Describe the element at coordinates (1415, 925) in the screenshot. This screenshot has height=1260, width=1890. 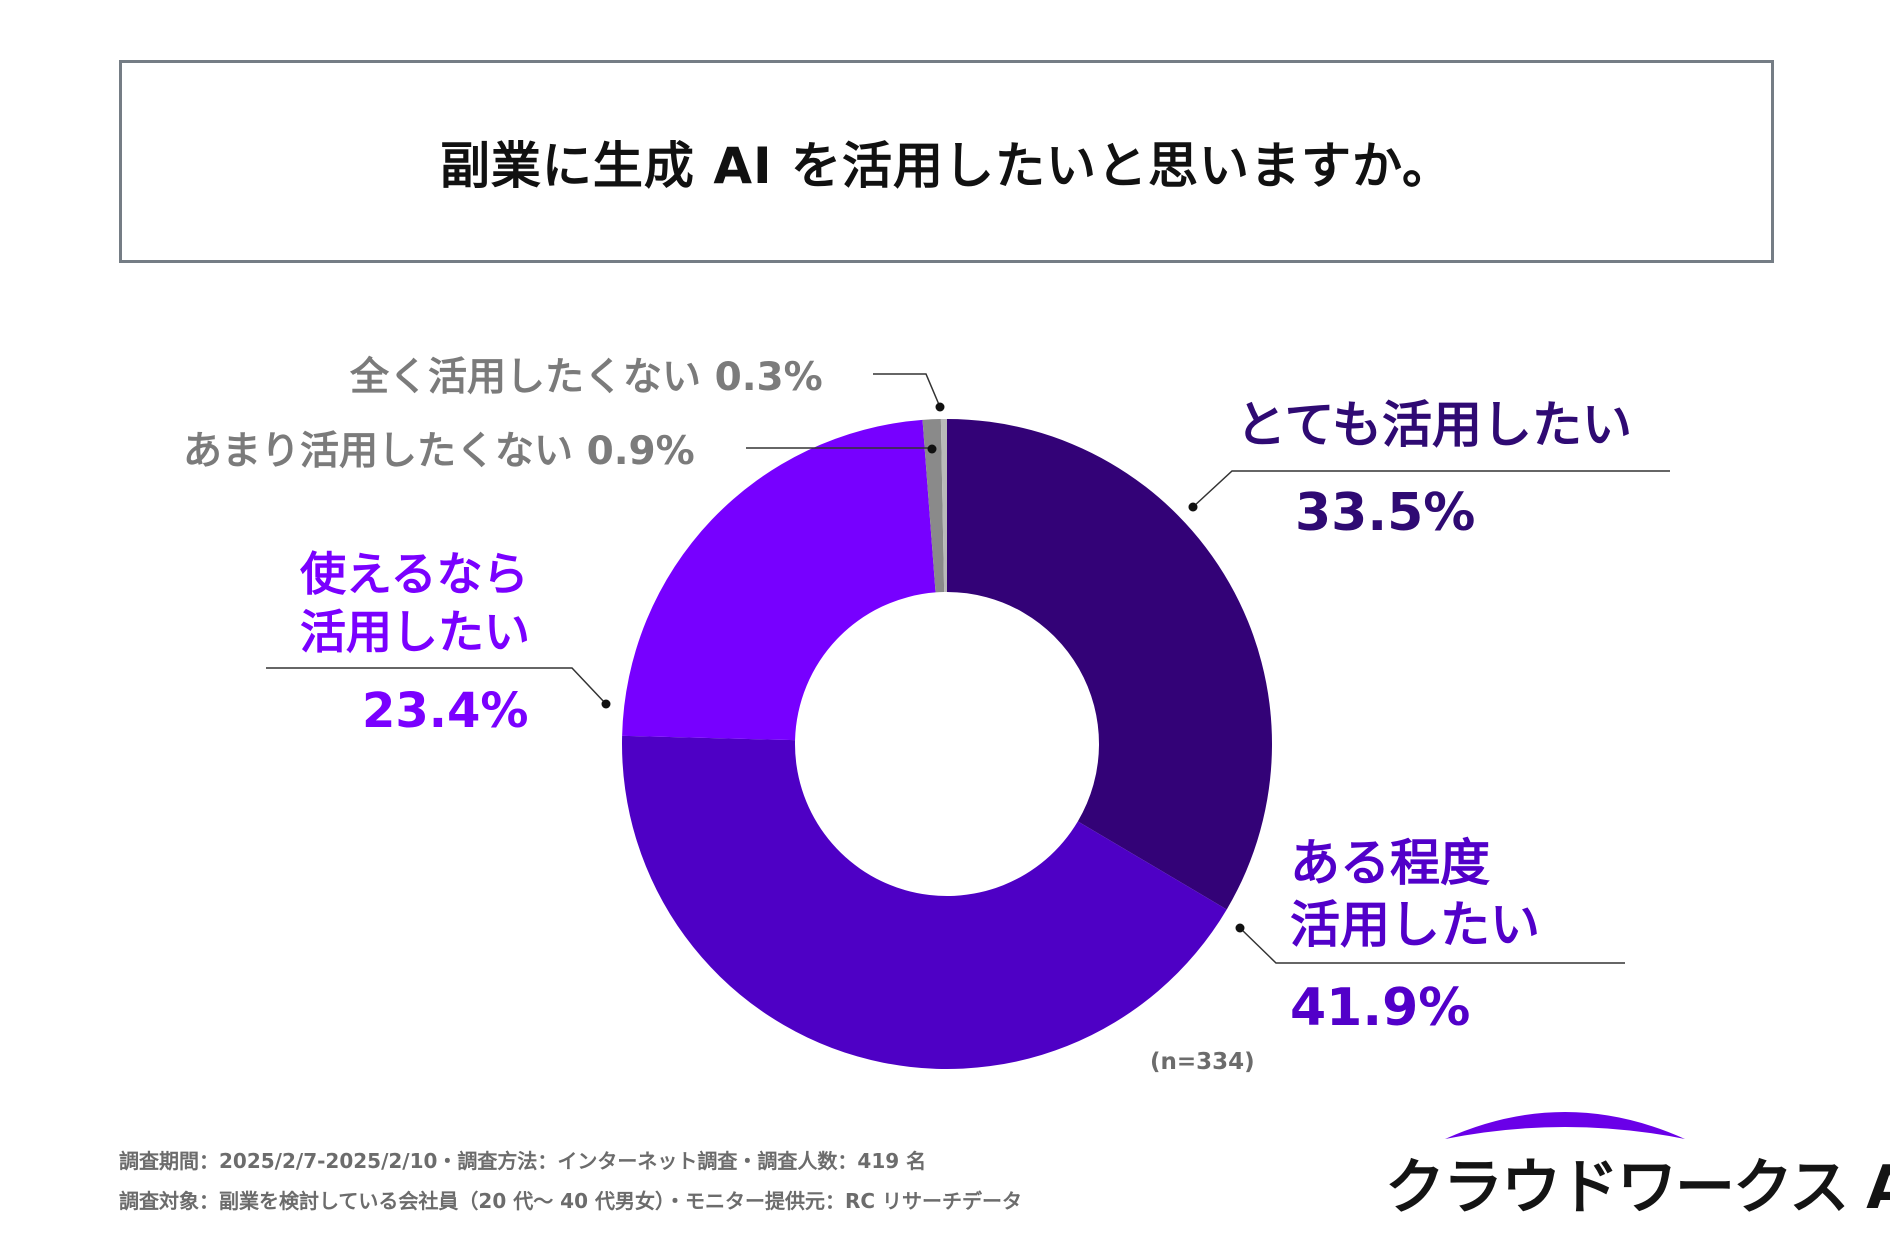
I see `label-somewhat-line2: 活用したい` at that location.